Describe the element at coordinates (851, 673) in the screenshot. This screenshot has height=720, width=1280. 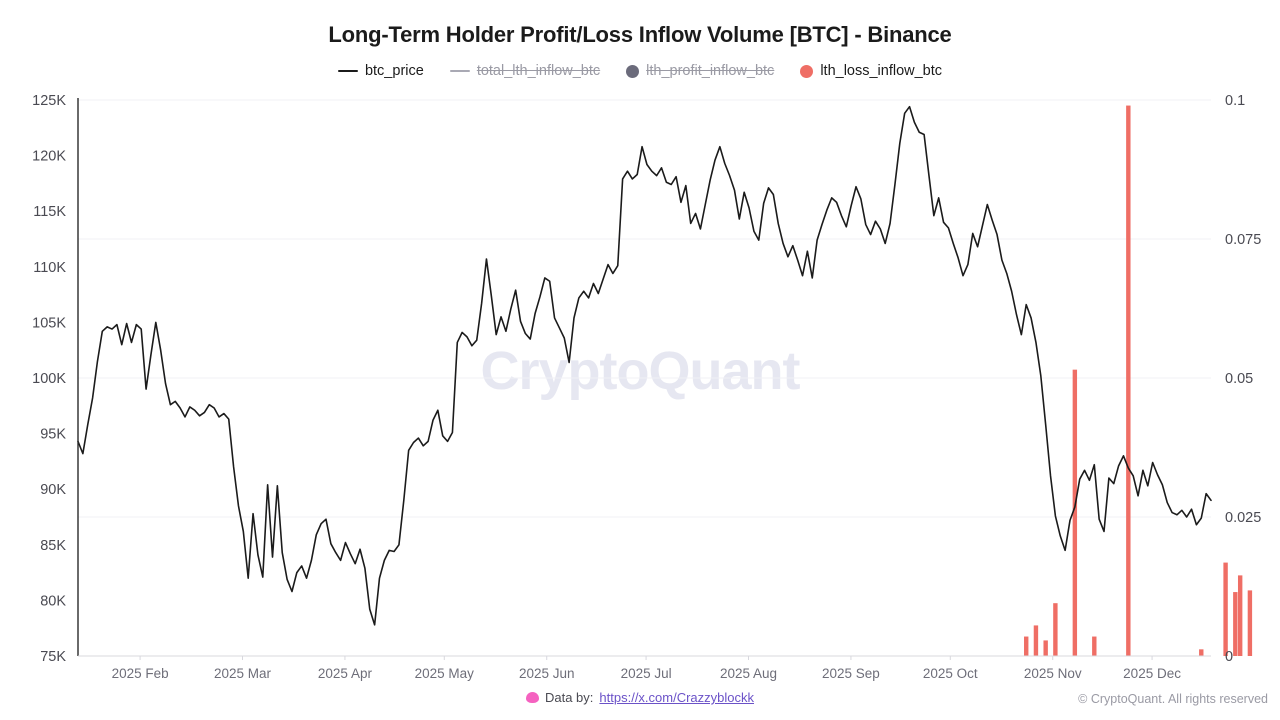
I see `x-axis-tick-label: 2025 Sep` at that location.